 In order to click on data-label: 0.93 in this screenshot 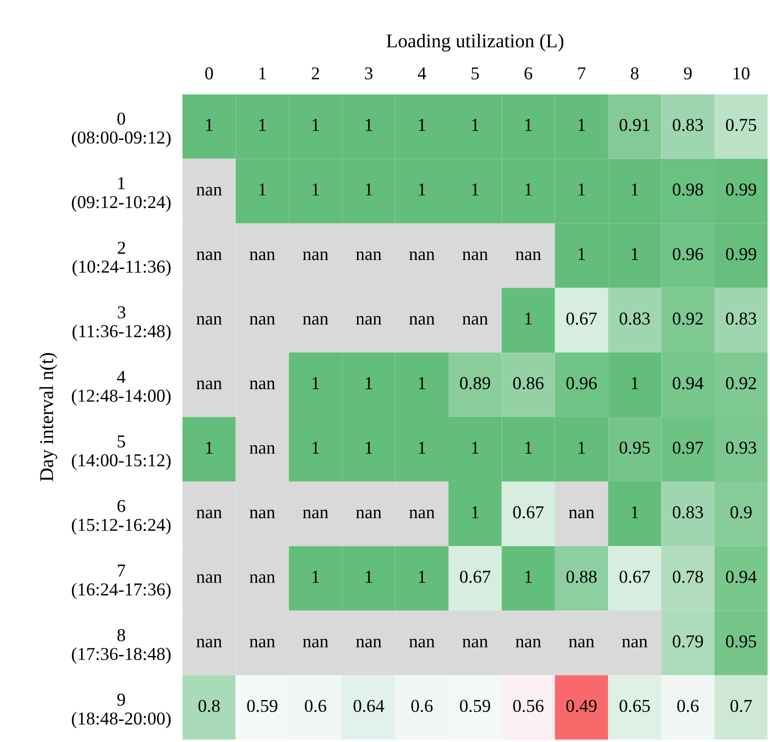, I will do `click(741, 448)`.